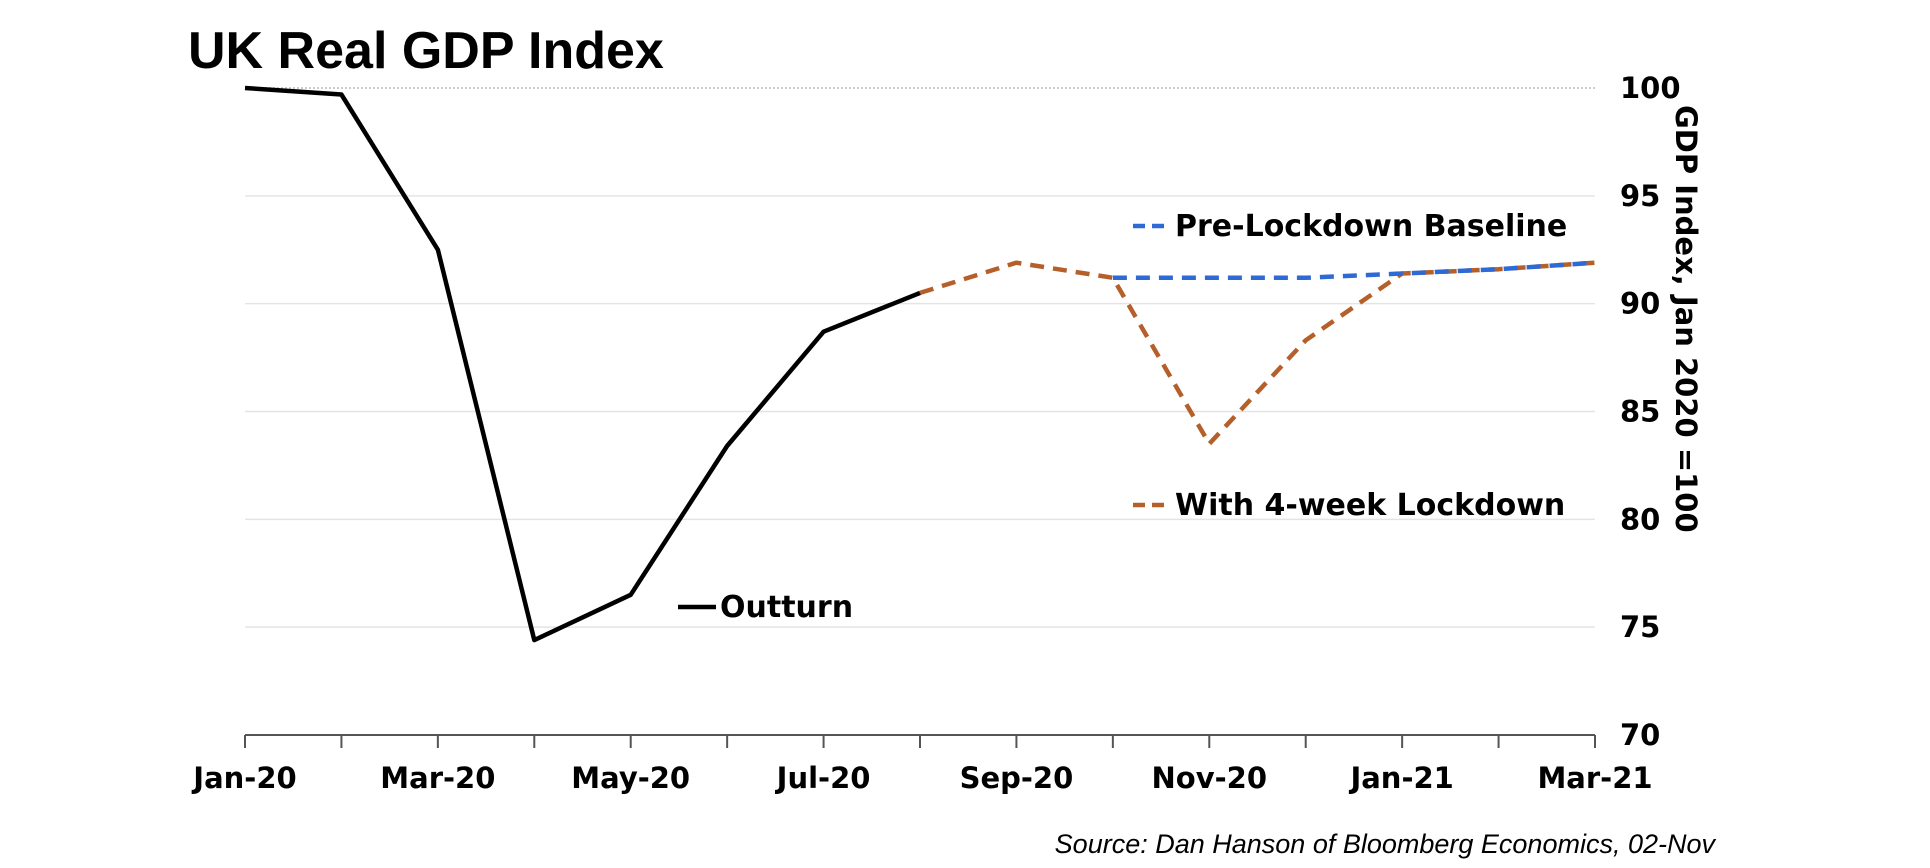 The height and width of the screenshot is (868, 1930). What do you see at coordinates (1594, 778) in the screenshot?
I see `x-tick-label: Mar-21` at bounding box center [1594, 778].